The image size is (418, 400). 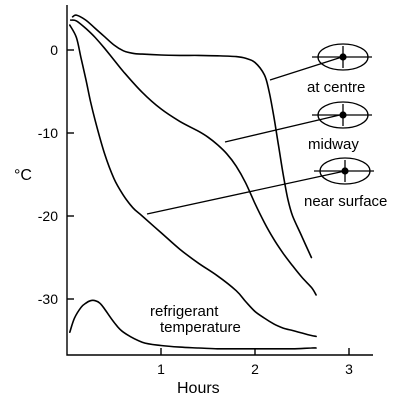 I want to click on annotation-midway: midway, so click(x=333, y=144).